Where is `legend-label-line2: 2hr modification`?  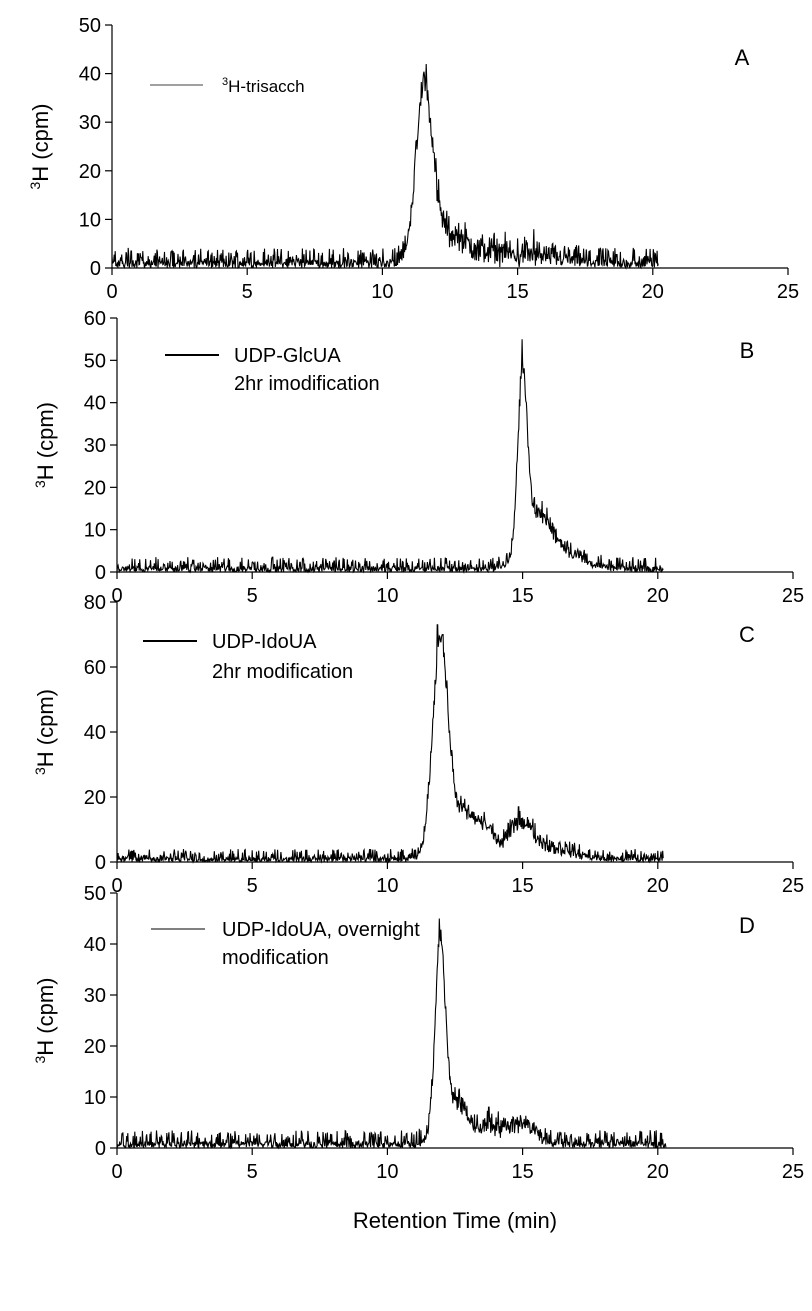 legend-label-line2: 2hr modification is located at coordinates (282, 672).